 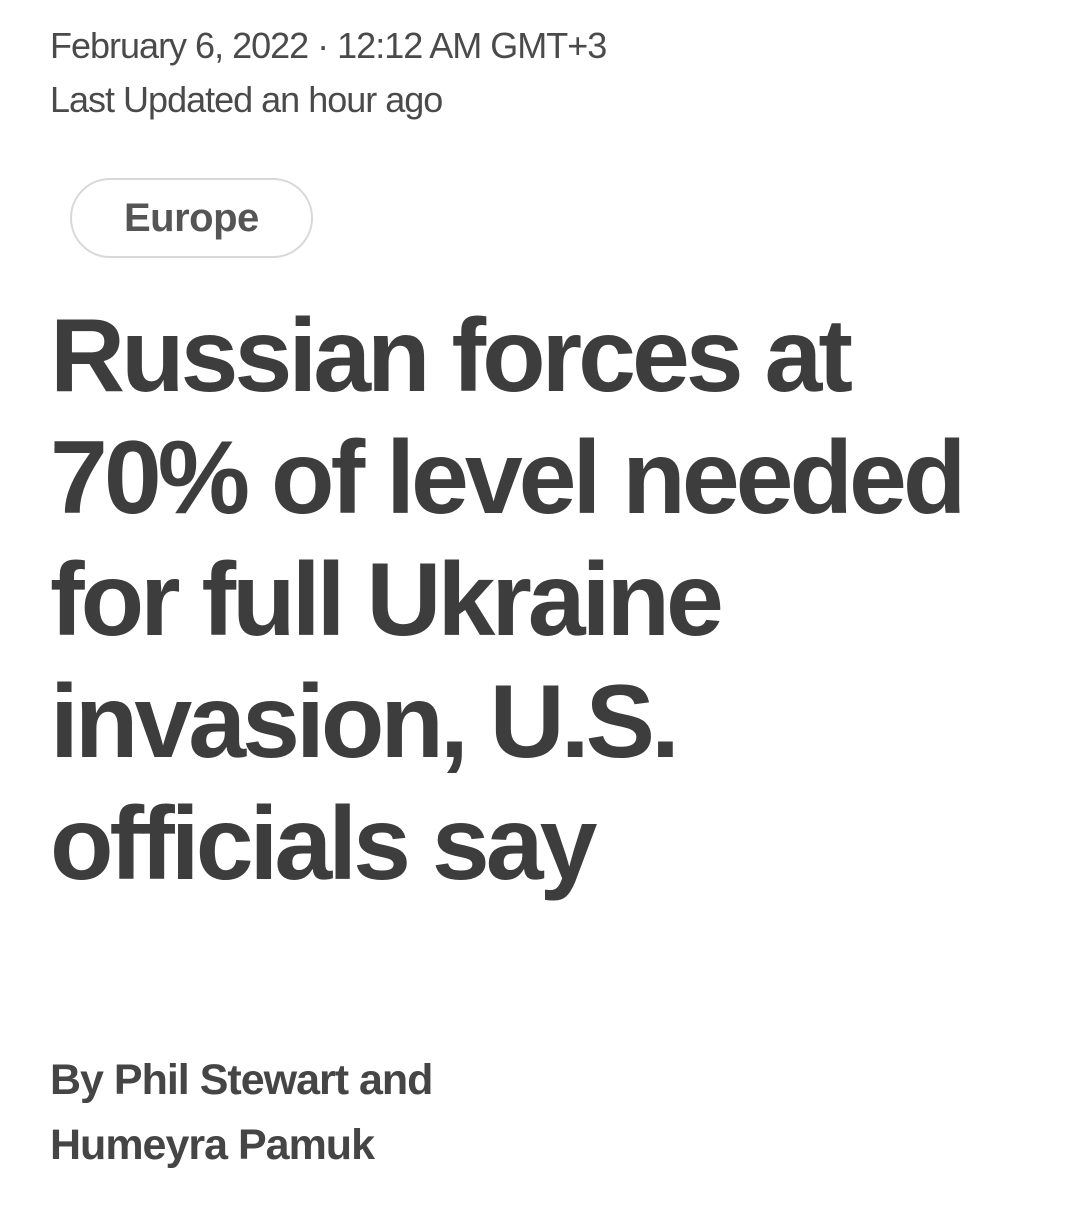 I want to click on last-updated-text: Last Updated an hour ago, so click(x=246, y=99).